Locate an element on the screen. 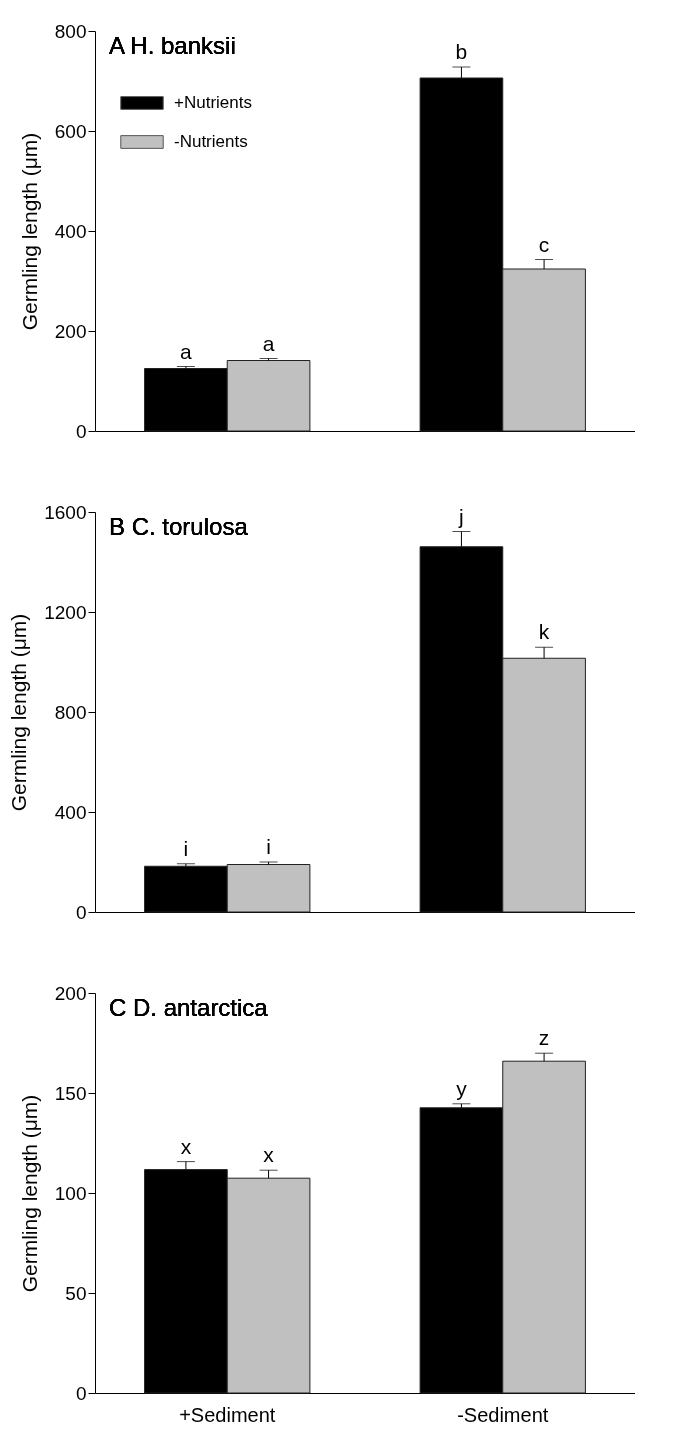 The image size is (677, 1441). x-tick-label: -Sediment is located at coordinates (503, 1414).